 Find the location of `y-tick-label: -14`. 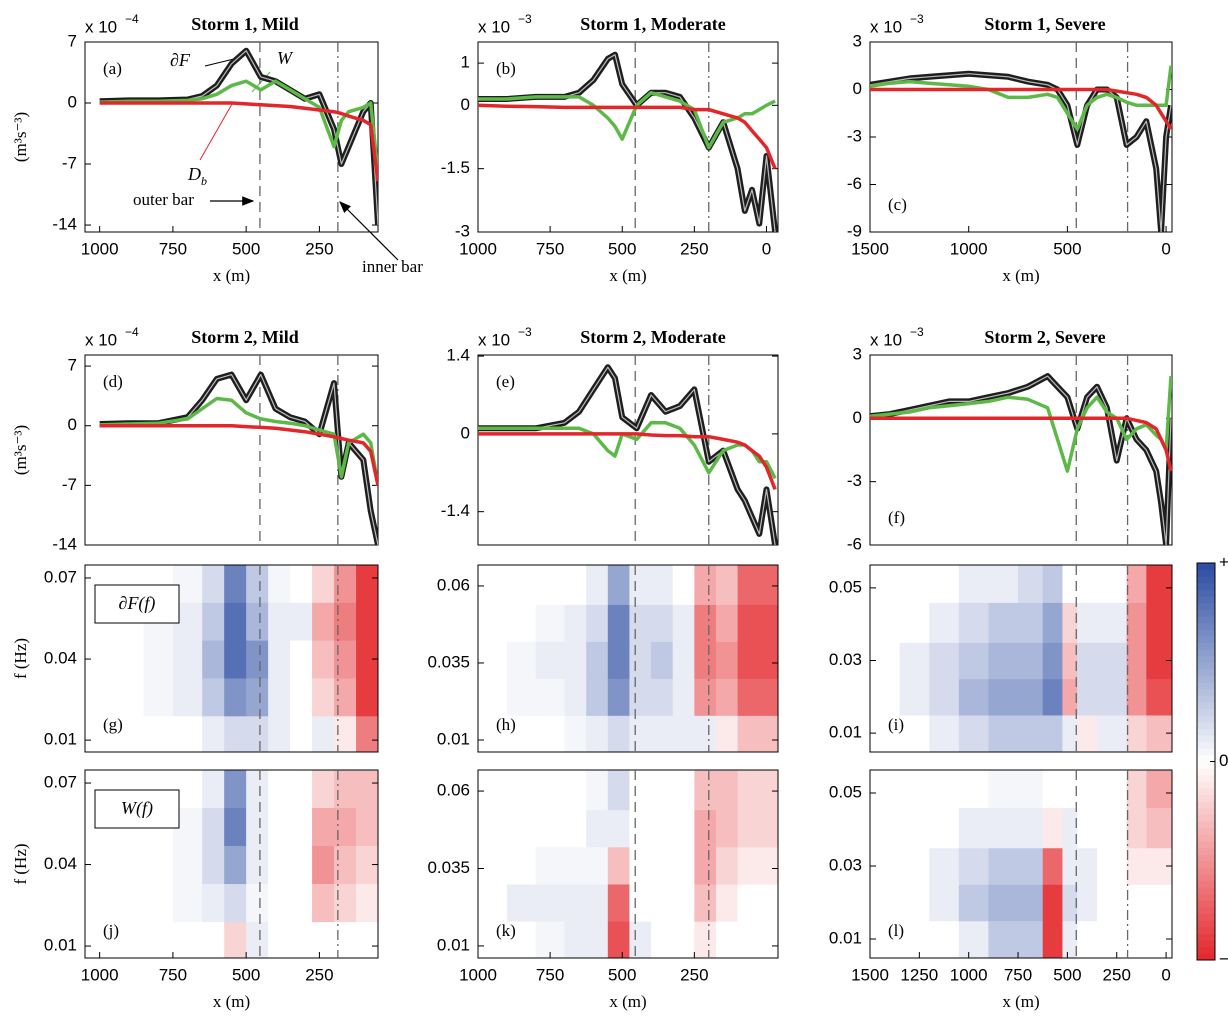

y-tick-label: -14 is located at coordinates (64, 543).